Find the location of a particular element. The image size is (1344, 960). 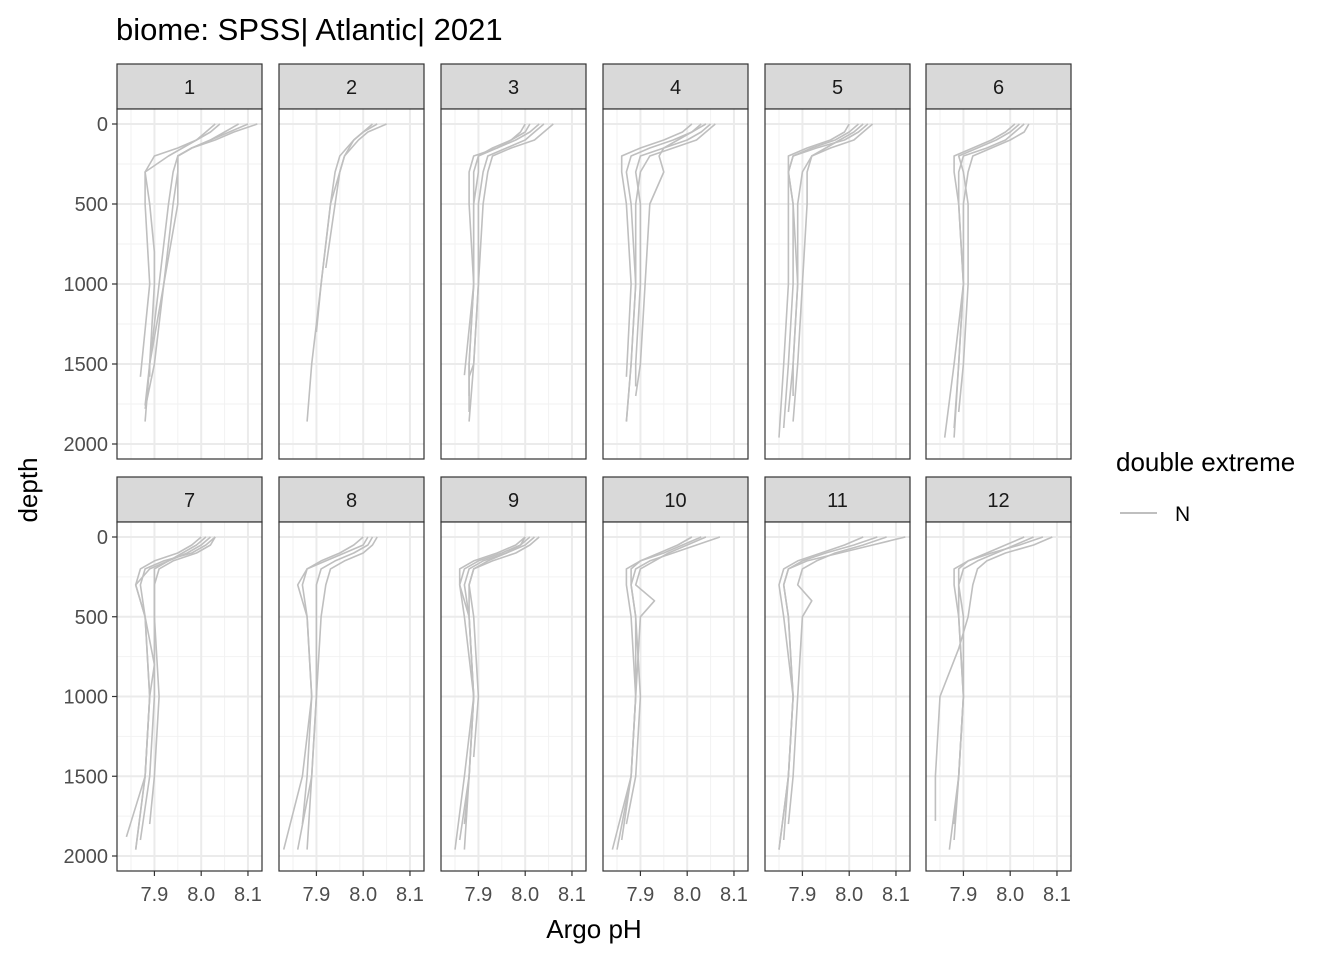

y-axis-title: depth is located at coordinates (28, 489).